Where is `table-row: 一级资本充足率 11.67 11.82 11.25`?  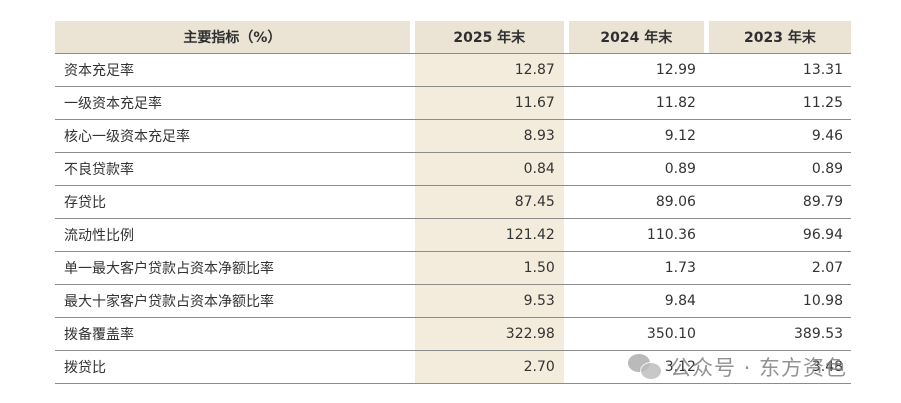
table-row: 一级资本充足率 11.67 11.82 11.25 is located at coordinates (453, 103).